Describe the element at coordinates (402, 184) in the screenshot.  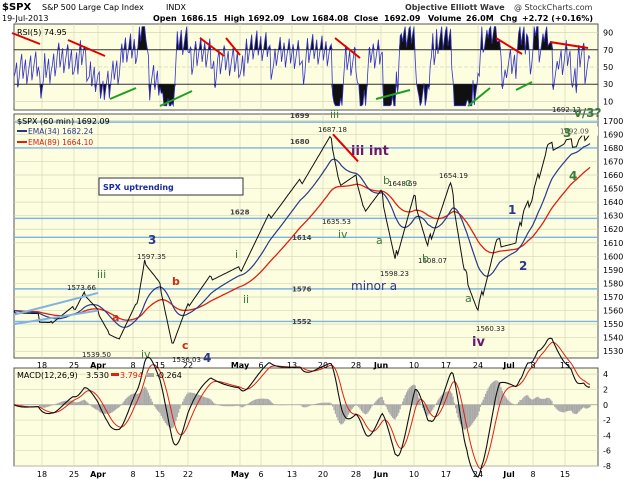
I see `price-point-label: 1648.69` at that location.